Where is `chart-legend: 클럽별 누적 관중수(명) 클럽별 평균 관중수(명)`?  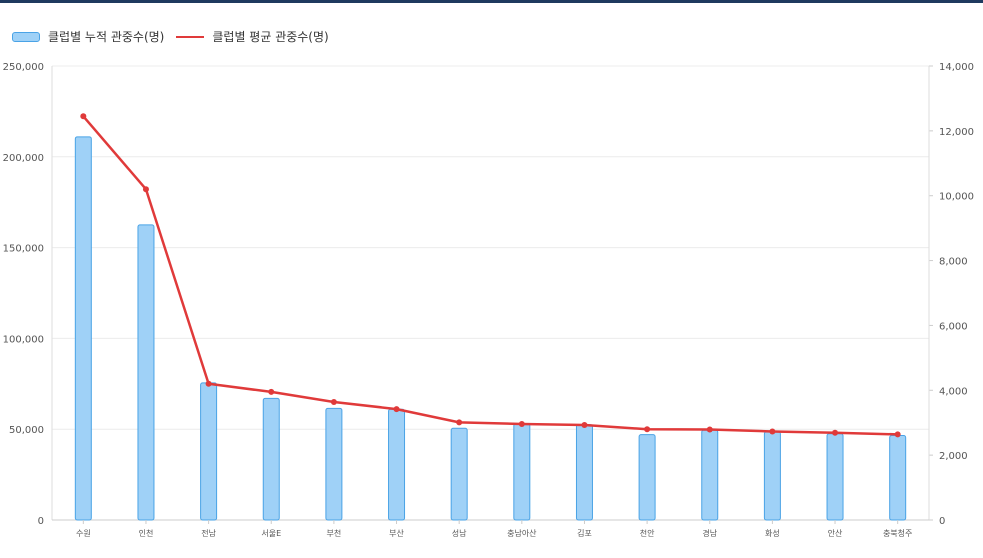
chart-legend: 클럽별 누적 관중수(명) 클럽별 평균 관중수(명) is located at coordinates (176, 36).